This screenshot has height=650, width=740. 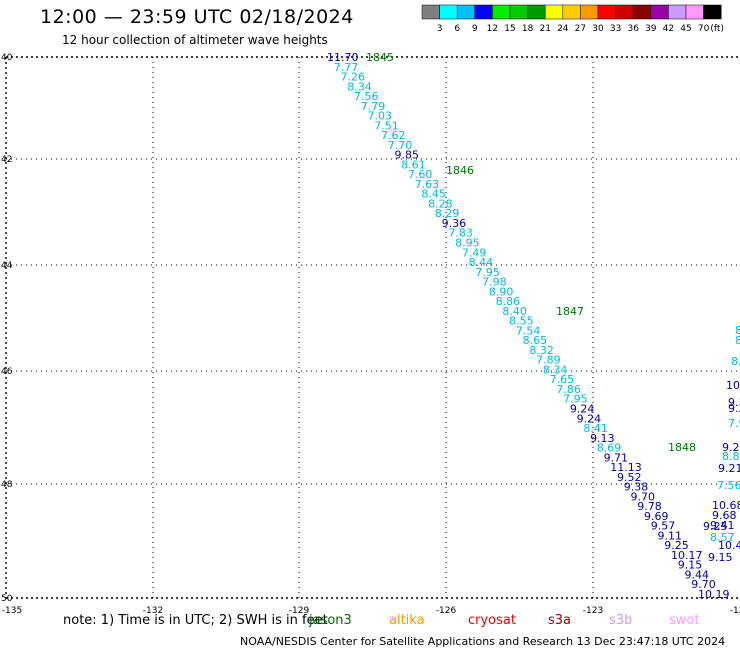 What do you see at coordinates (427, 184) in the screenshot?
I see `wave-height-value: 7.63` at bounding box center [427, 184].